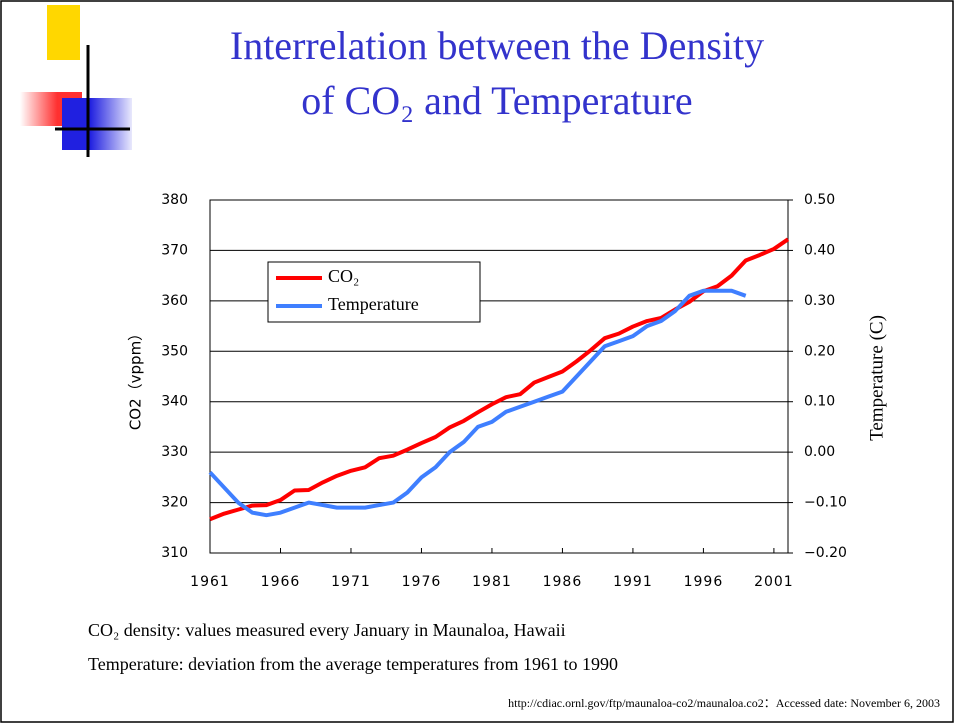  I want to click on y-axis-label: CO2（vppm）, so click(136, 378).